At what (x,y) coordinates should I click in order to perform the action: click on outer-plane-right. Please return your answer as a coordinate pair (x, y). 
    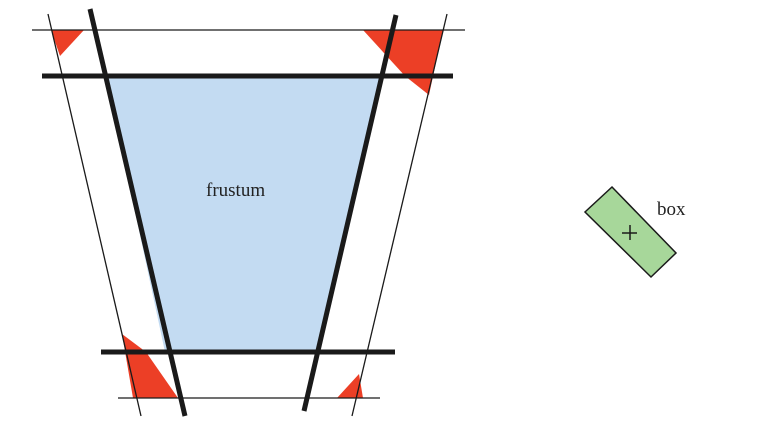
    Looking at the image, I should click on (399, 215).